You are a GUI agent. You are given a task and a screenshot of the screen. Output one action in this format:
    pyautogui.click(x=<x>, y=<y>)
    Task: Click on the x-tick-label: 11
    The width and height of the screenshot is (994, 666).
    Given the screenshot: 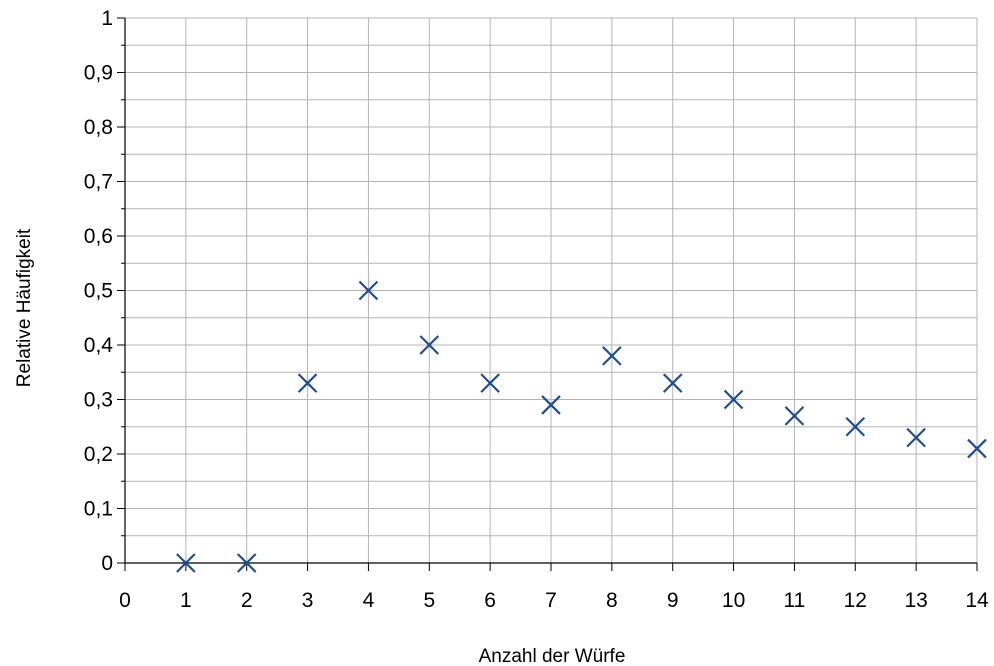 What is the action you would take?
    pyautogui.click(x=795, y=600)
    